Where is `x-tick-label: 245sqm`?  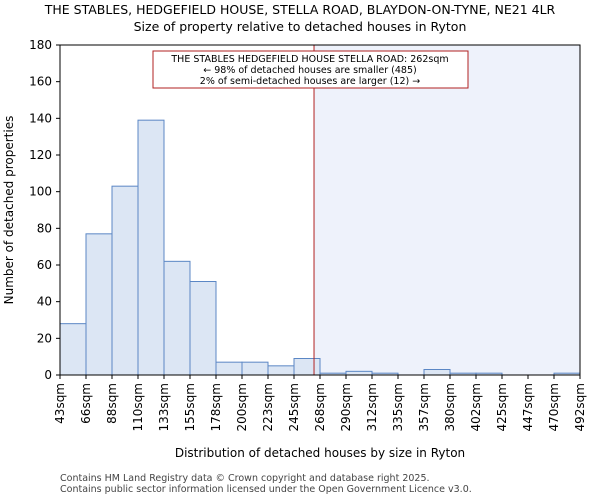 x-tick-label: 245sqm is located at coordinates (294, 407).